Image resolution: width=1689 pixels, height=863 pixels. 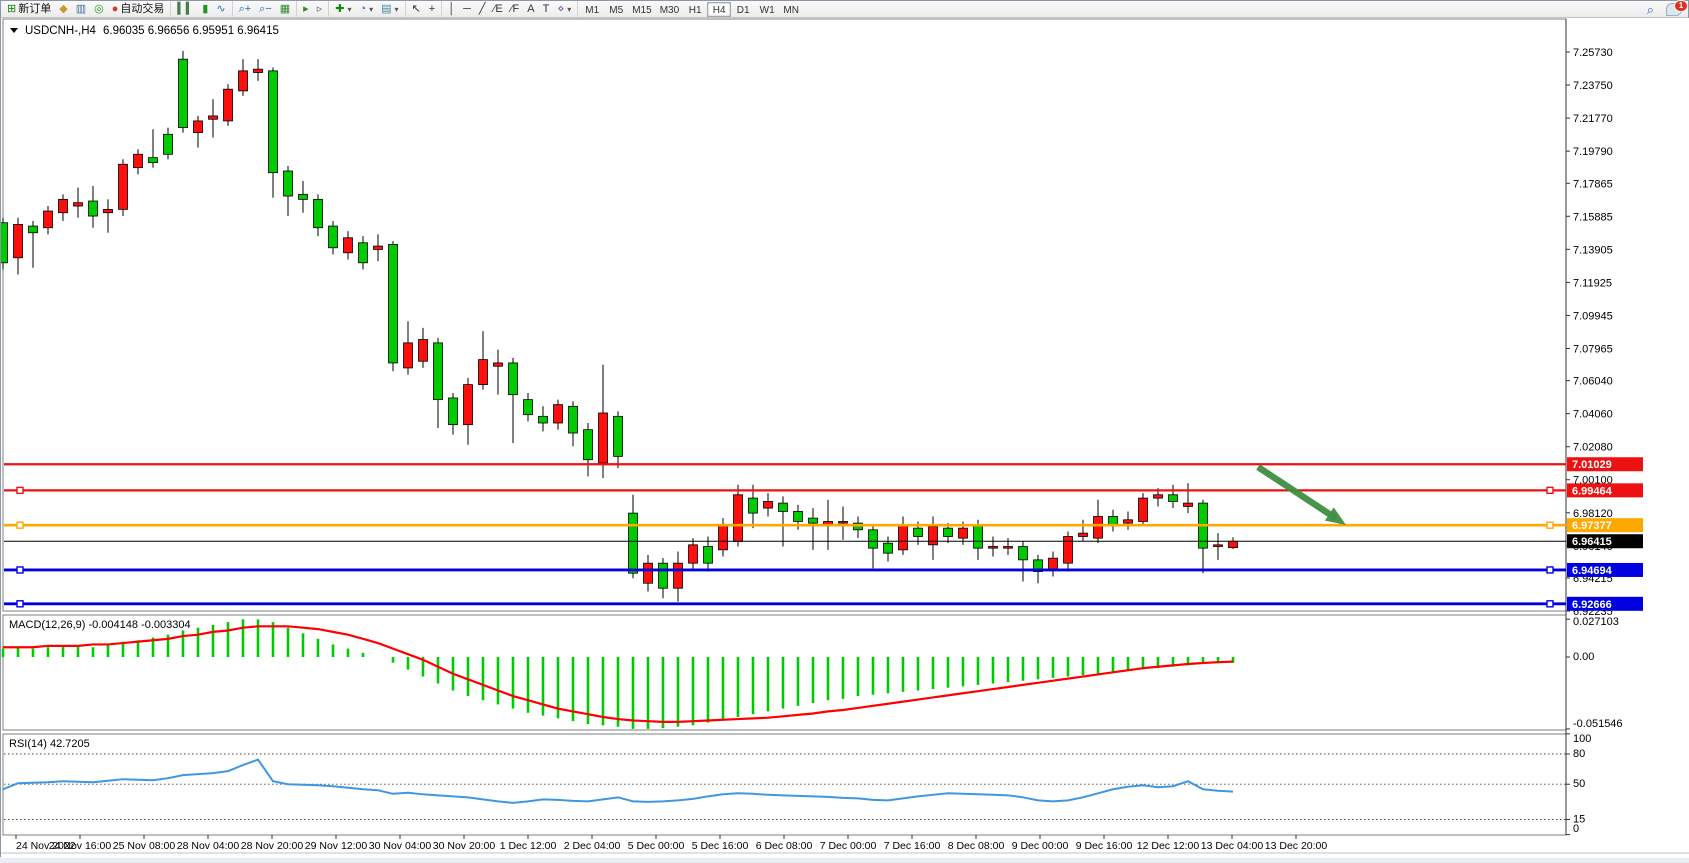 I want to click on timeframe-m30-button: M30, so click(x=669, y=9).